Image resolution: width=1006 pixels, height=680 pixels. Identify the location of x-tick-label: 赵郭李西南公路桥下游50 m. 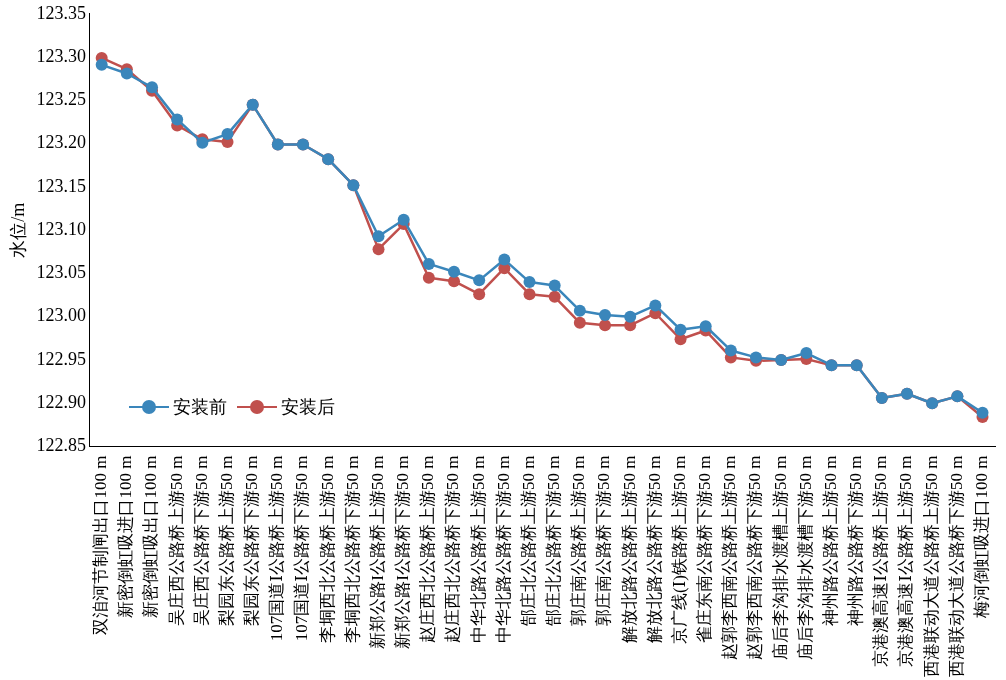
(755, 558).